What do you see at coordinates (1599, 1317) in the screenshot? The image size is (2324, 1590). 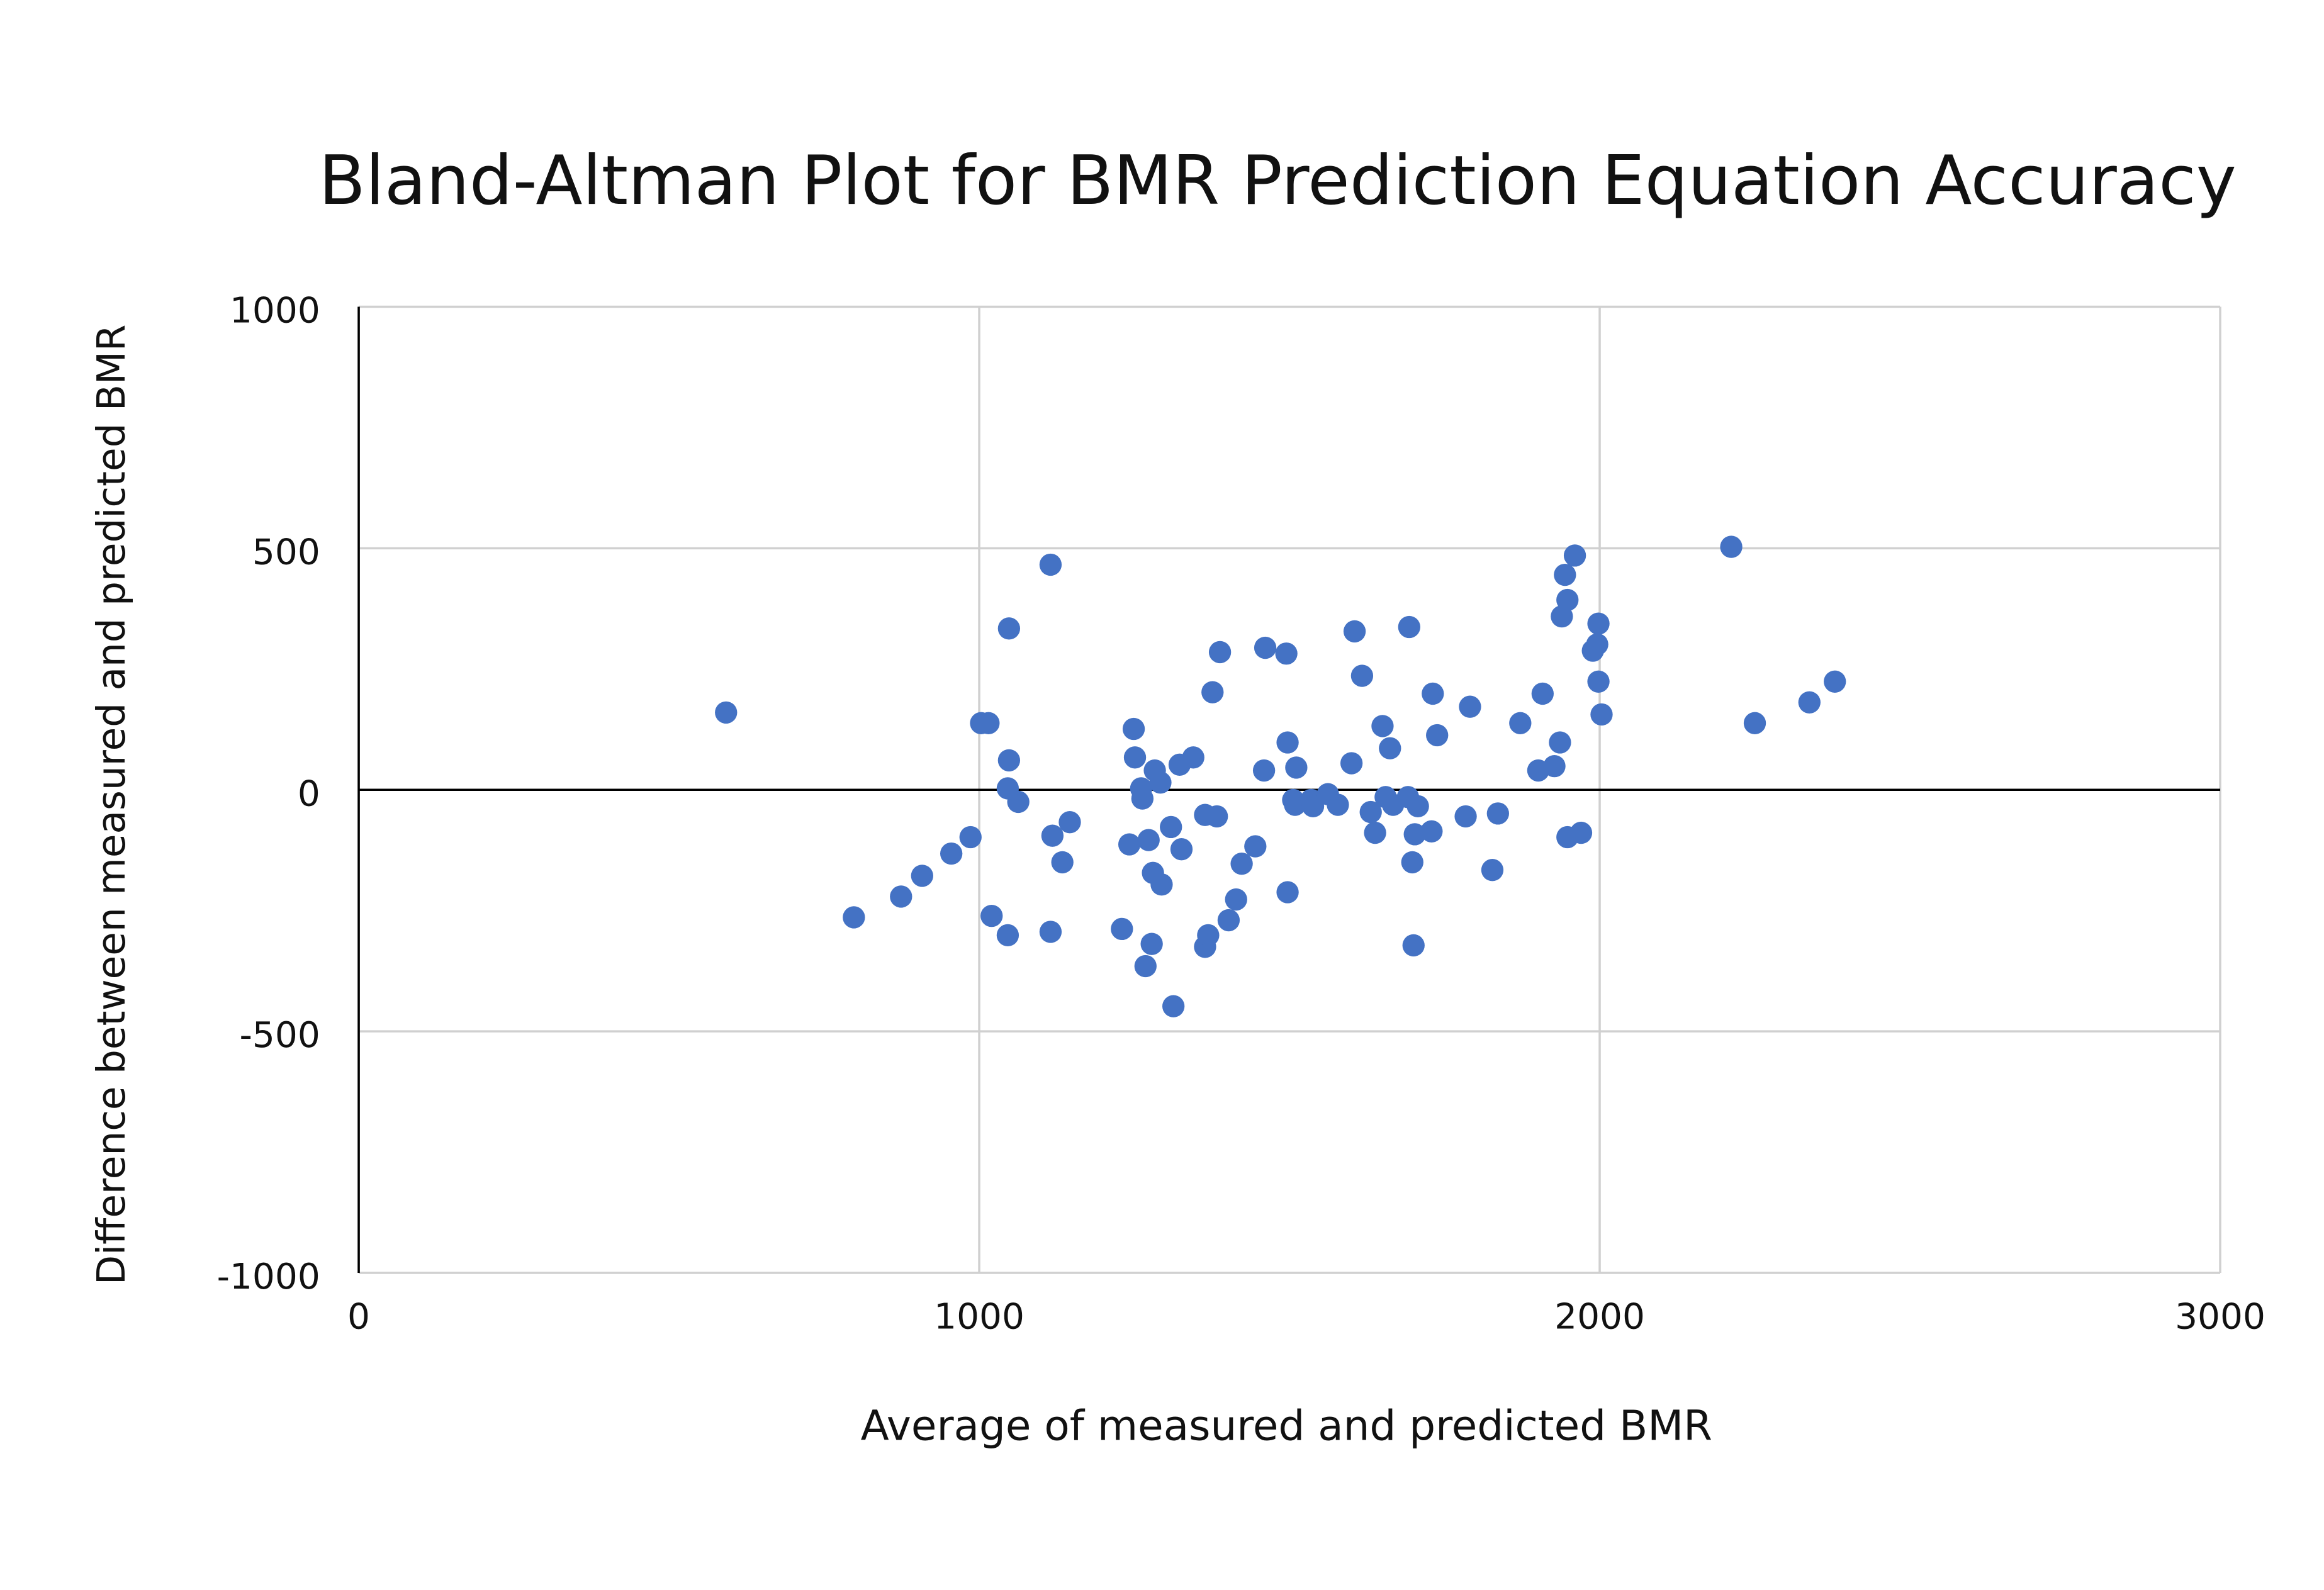 I see `x-tick-label: 2000` at bounding box center [1599, 1317].